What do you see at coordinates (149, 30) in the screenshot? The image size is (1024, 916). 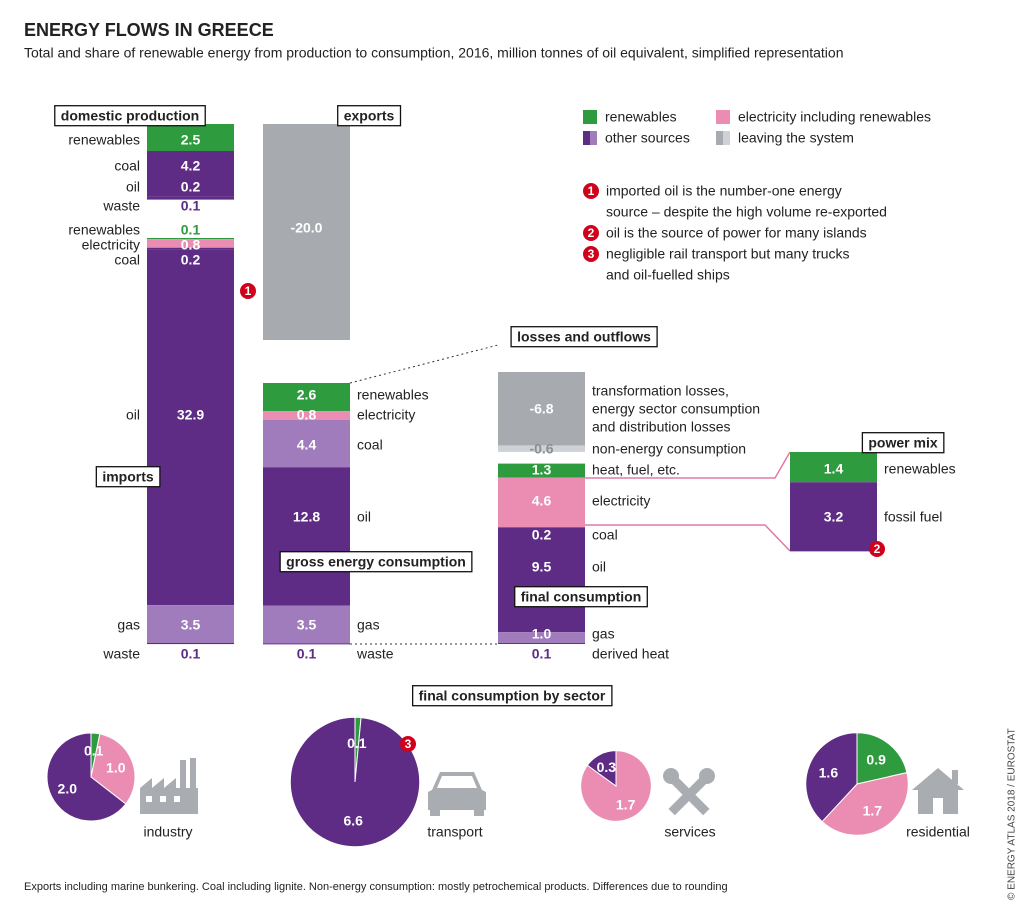 I see `title: ENERGY FLOWS IN GREECE` at bounding box center [149, 30].